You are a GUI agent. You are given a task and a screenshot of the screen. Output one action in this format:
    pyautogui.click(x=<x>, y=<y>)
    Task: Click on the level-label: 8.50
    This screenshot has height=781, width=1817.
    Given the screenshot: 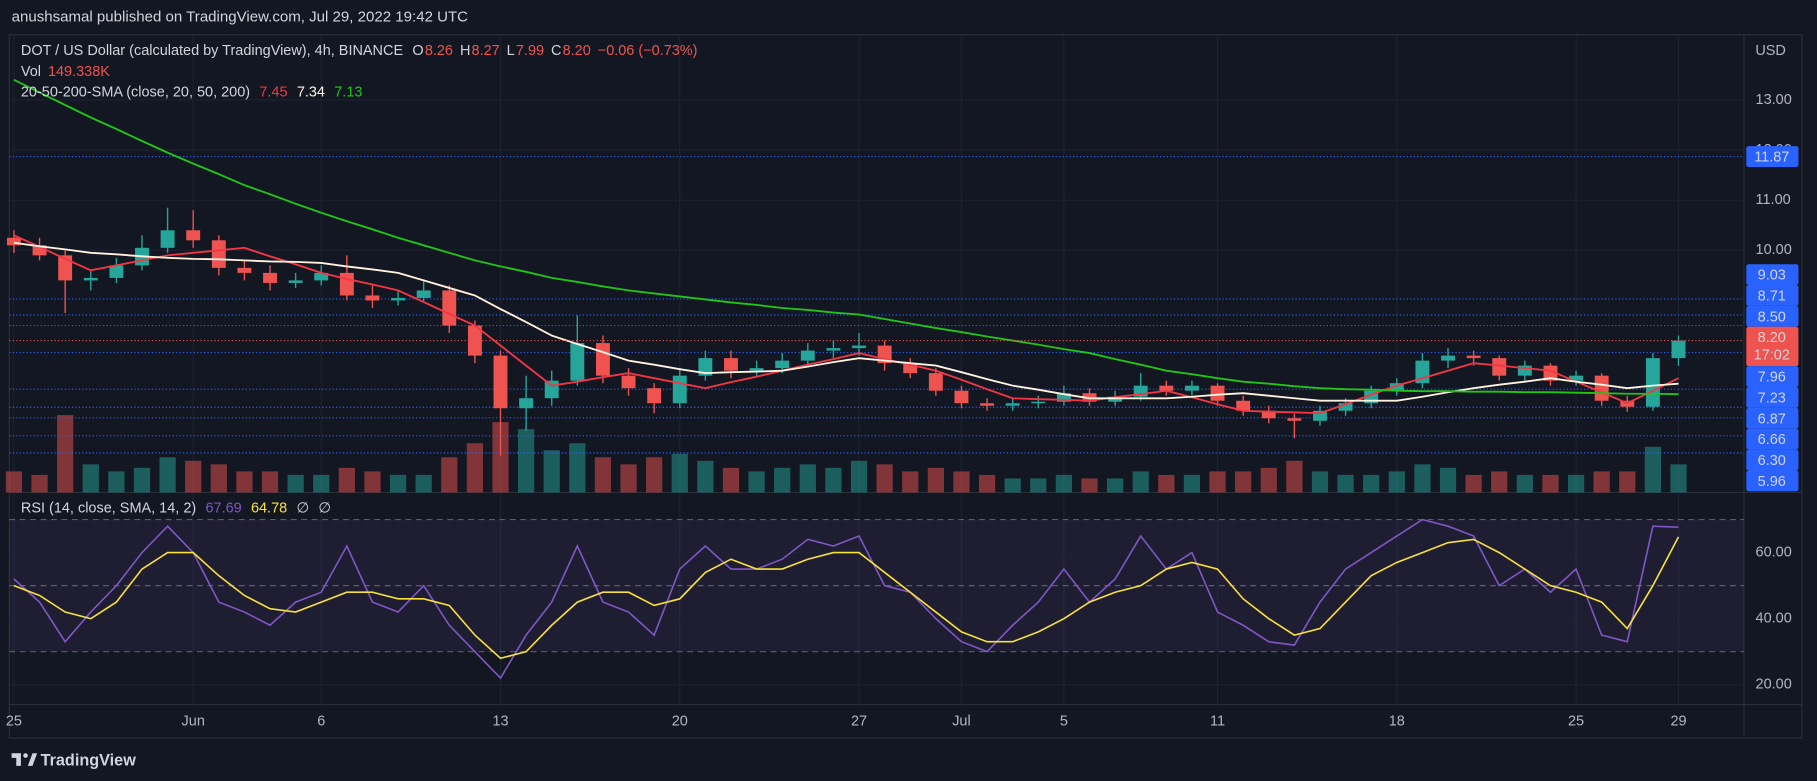 What is the action you would take?
    pyautogui.click(x=1772, y=317)
    